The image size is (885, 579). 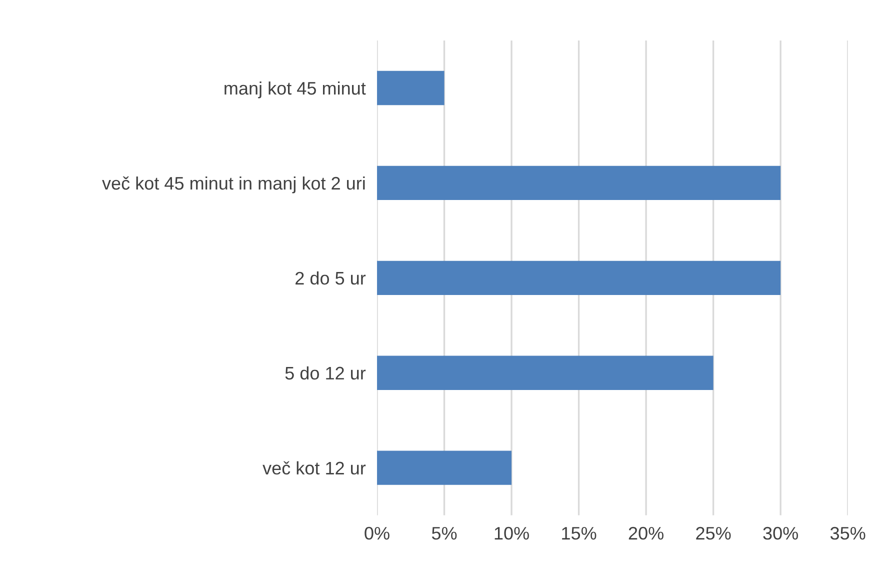 I want to click on y-tick-label: 5 do 12 ur, so click(x=325, y=373).